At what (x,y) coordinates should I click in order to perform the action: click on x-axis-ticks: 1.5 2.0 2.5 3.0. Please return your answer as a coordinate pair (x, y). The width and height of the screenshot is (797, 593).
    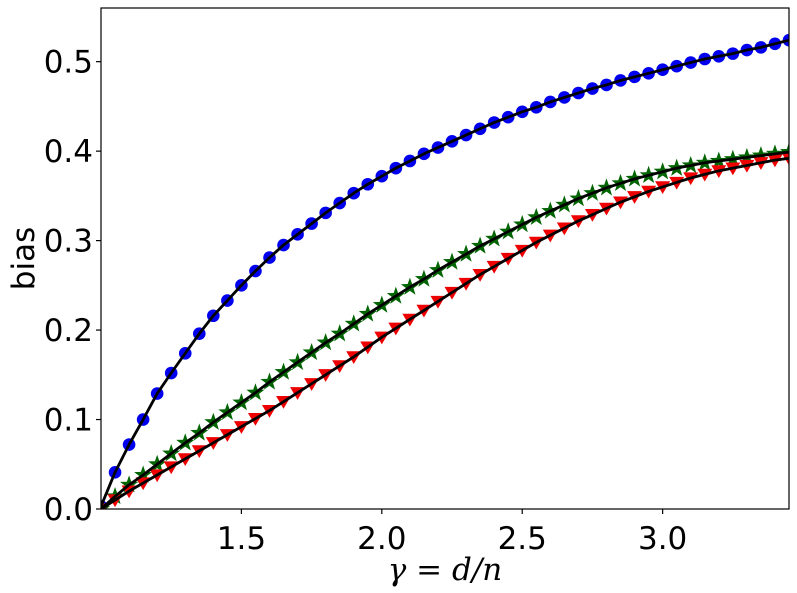
    Looking at the image, I should click on (452, 533).